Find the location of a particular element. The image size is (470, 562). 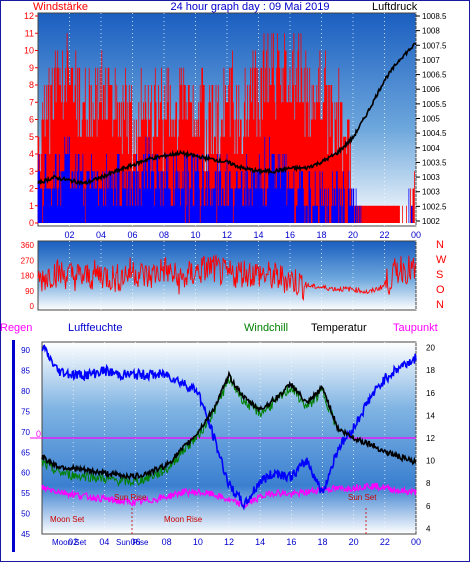

wind-tick-label: 11 is located at coordinates (29, 33).